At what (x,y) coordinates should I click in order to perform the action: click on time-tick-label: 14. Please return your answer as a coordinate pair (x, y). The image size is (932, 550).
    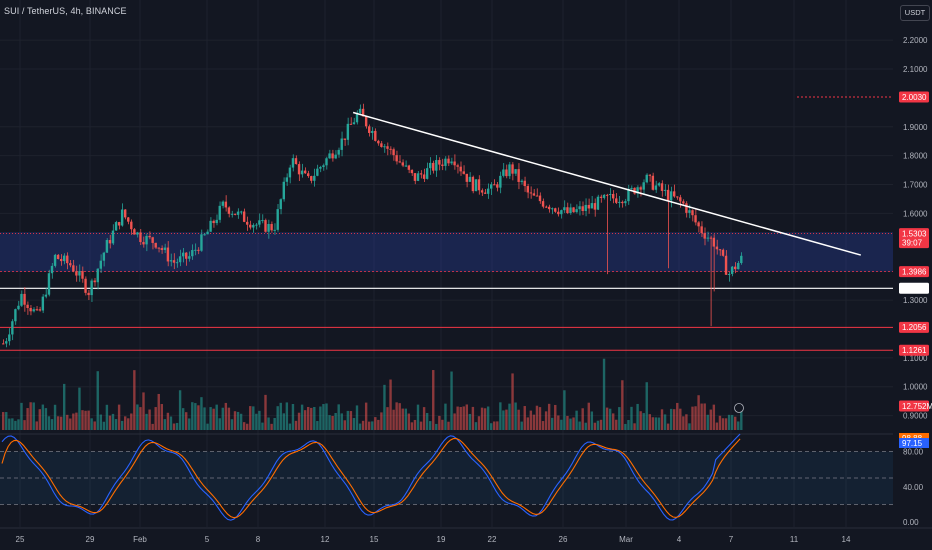
    Looking at the image, I should click on (846, 539).